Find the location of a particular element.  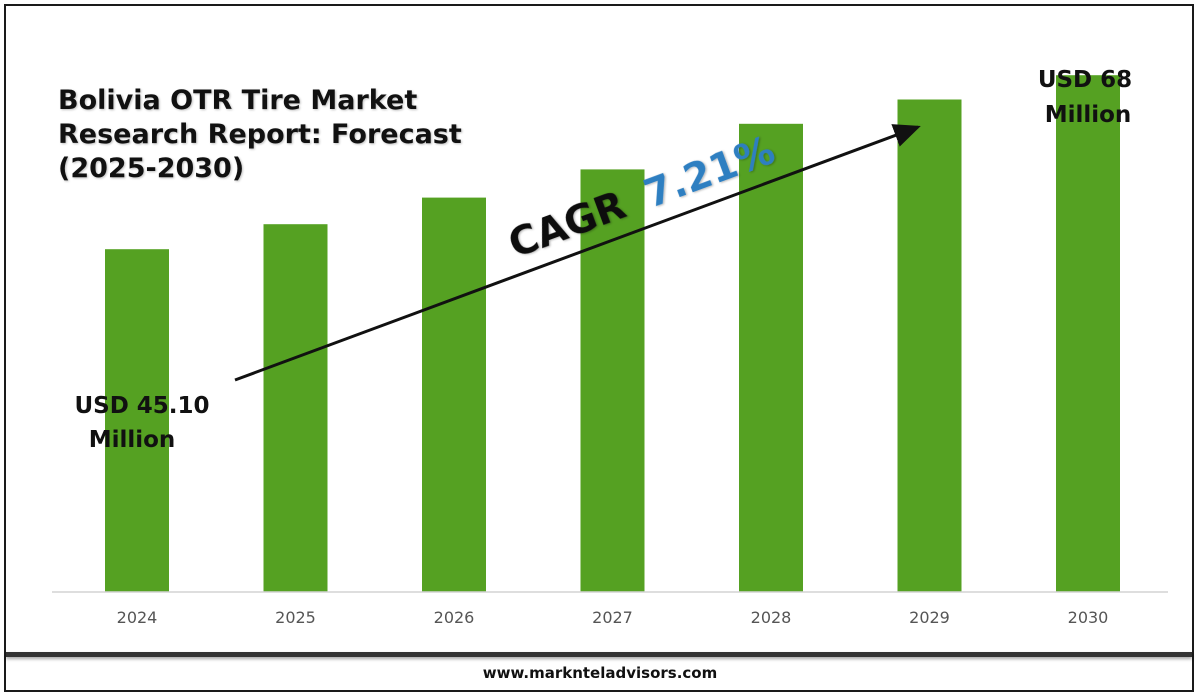

x-tick-2028: 2028 is located at coordinates (771, 617).